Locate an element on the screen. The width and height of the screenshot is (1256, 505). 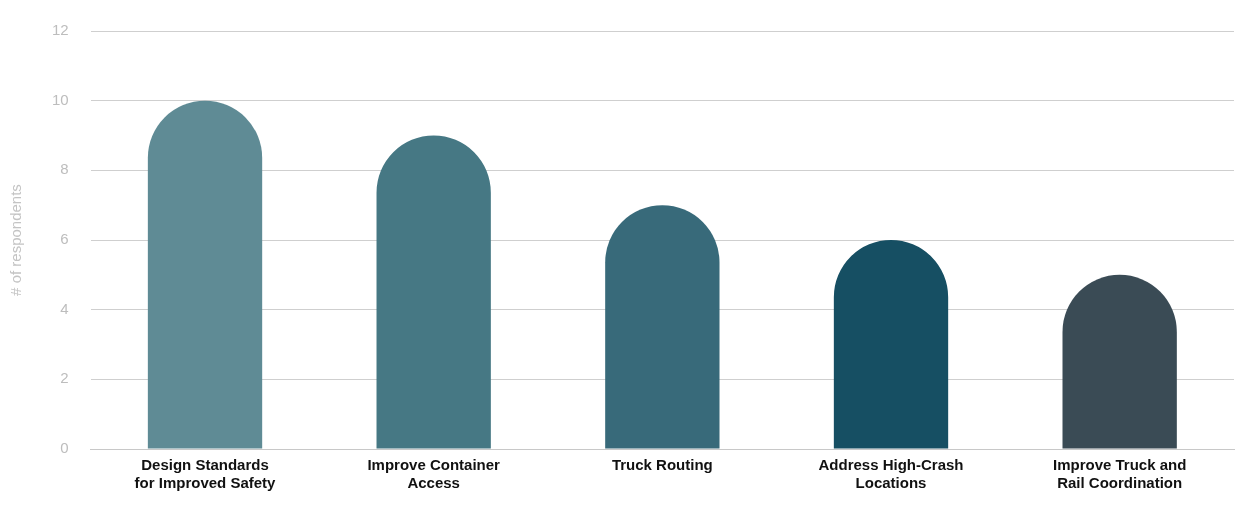
x-tick-label: Truck Routing is located at coordinates (662, 465).